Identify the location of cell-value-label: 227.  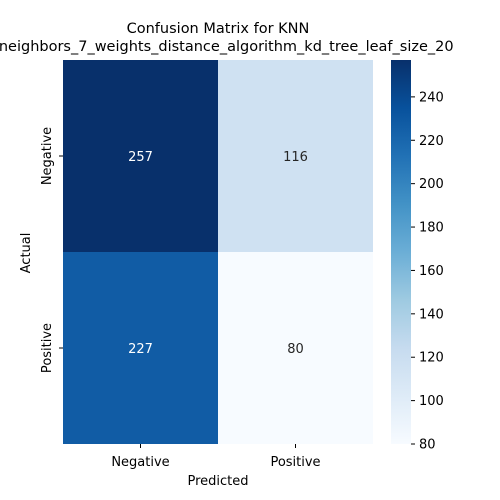
(140, 349).